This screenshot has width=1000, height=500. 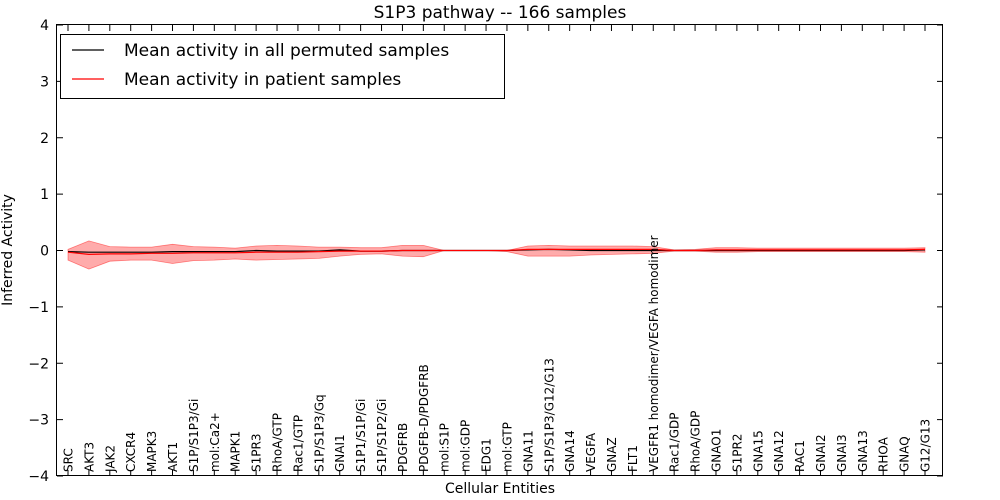 What do you see at coordinates (403, 447) in the screenshot?
I see `x-tick-label: PDGFRB` at bounding box center [403, 447].